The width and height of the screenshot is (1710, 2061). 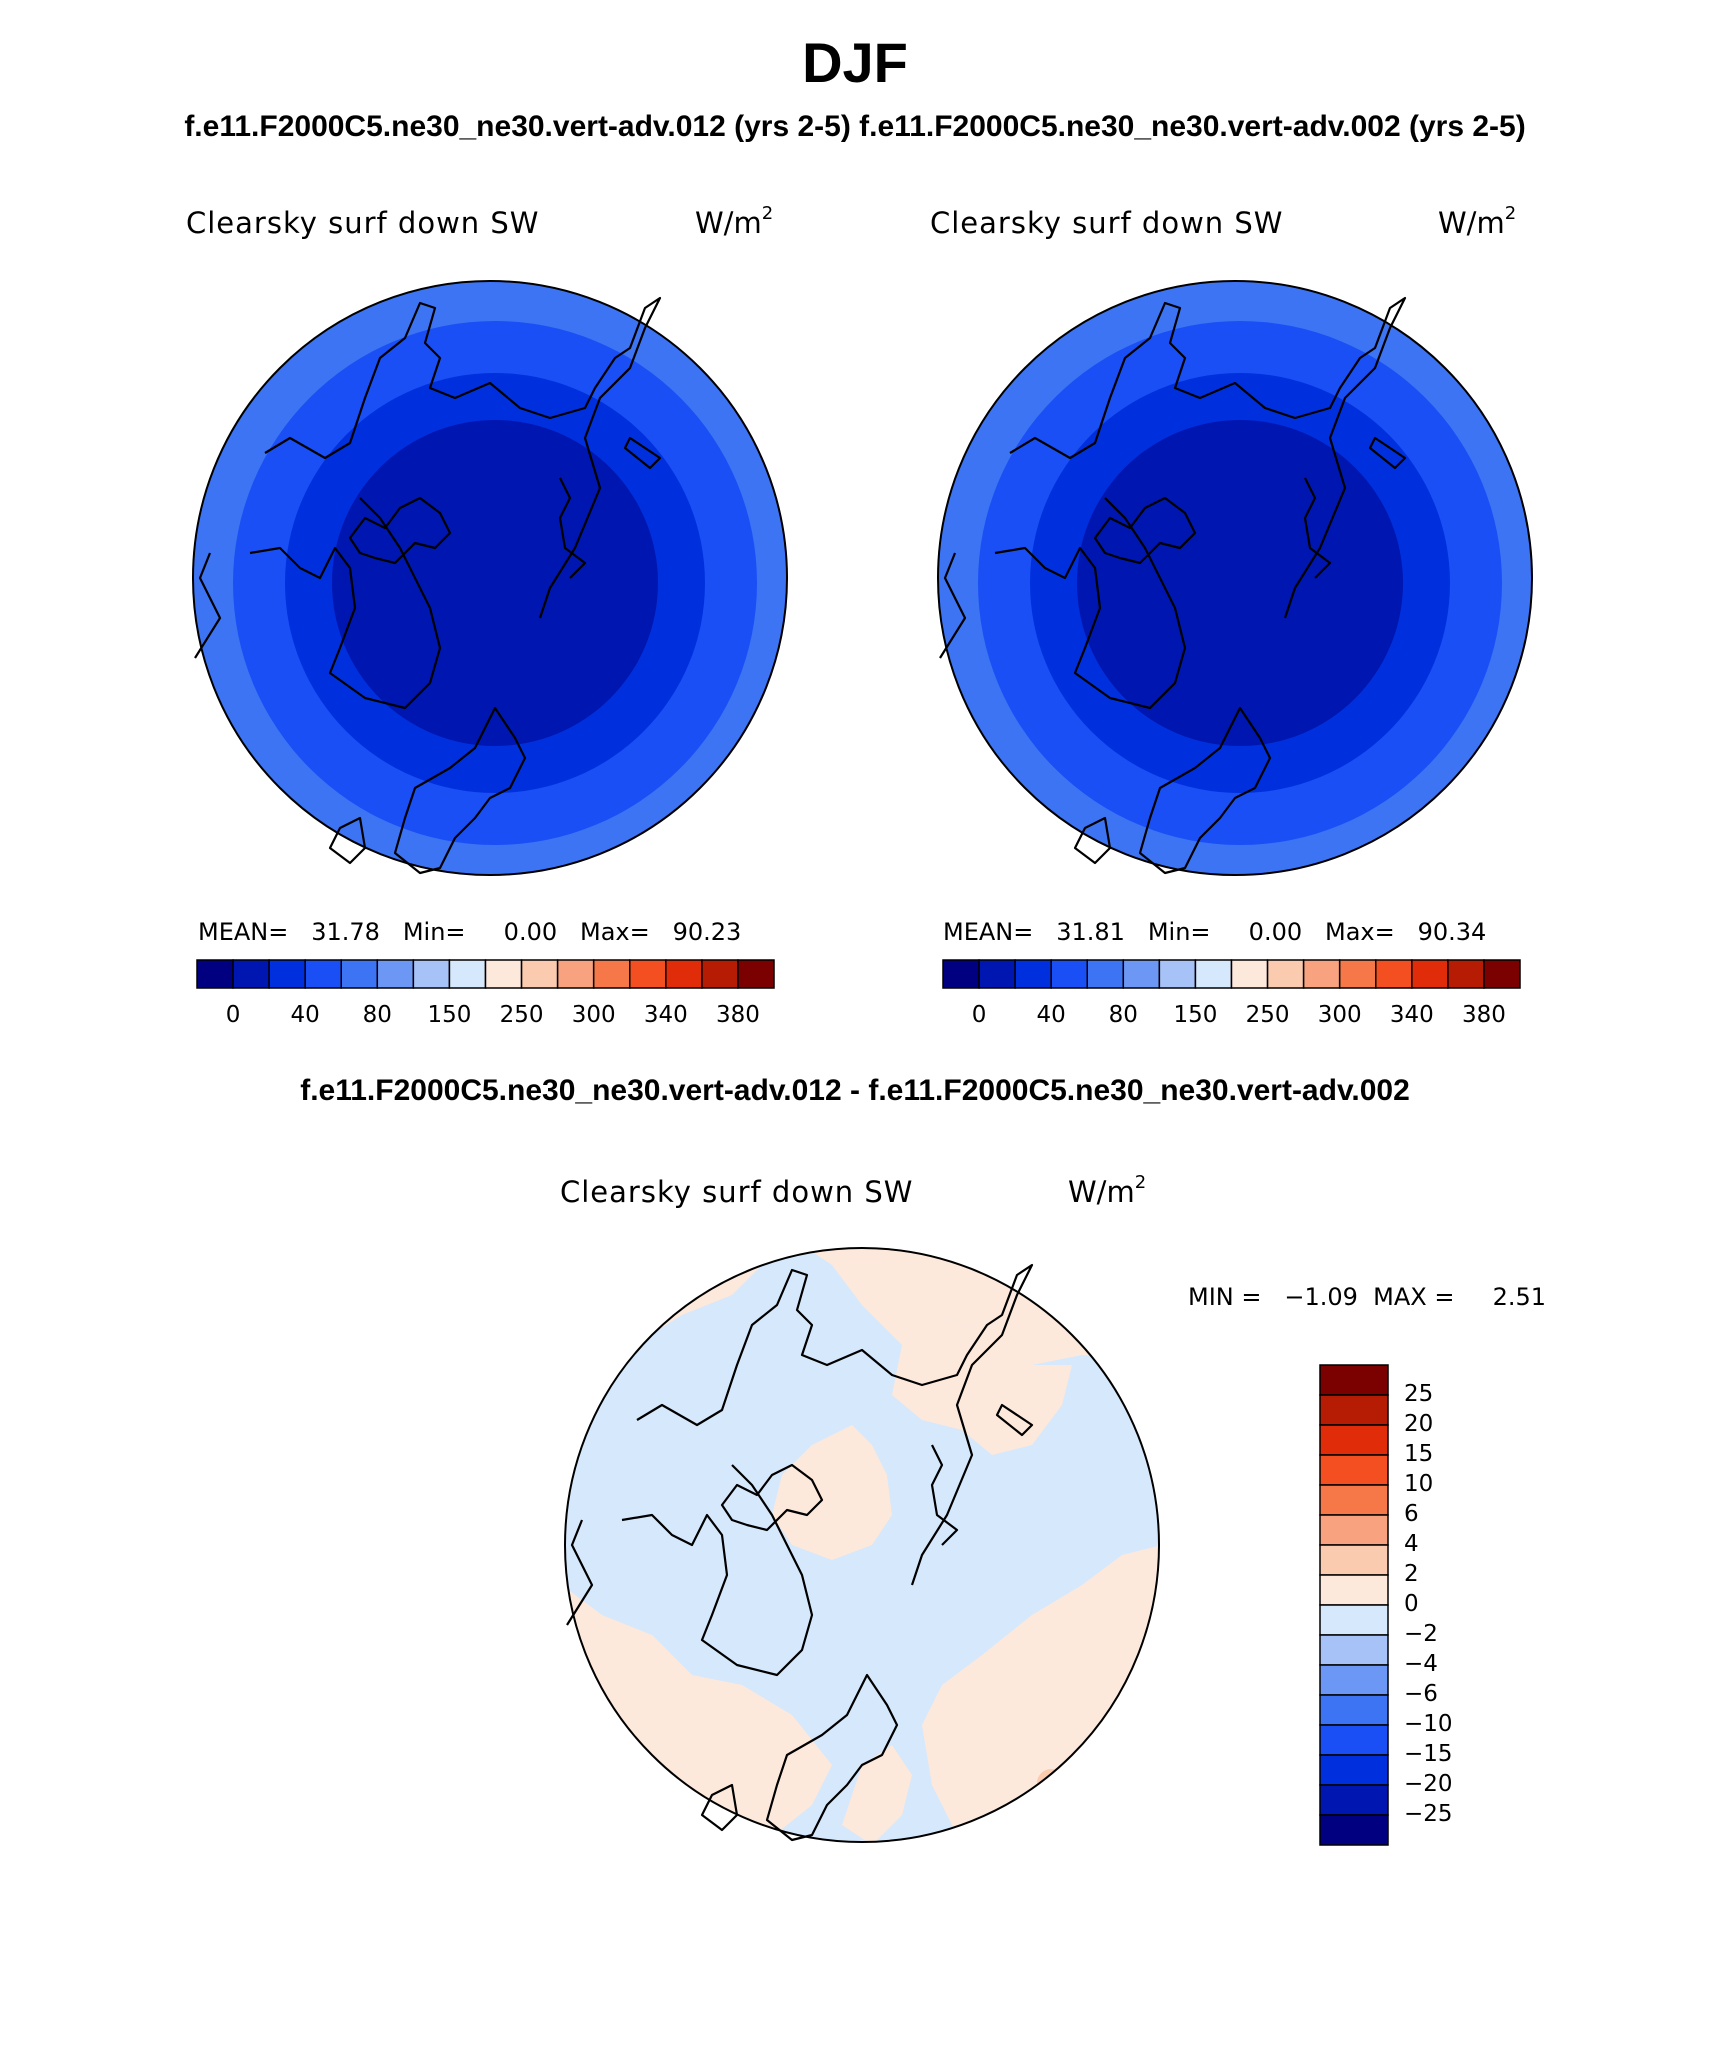 I want to click on panel-1-colorbar-tick-label: 0, so click(x=233, y=1015).